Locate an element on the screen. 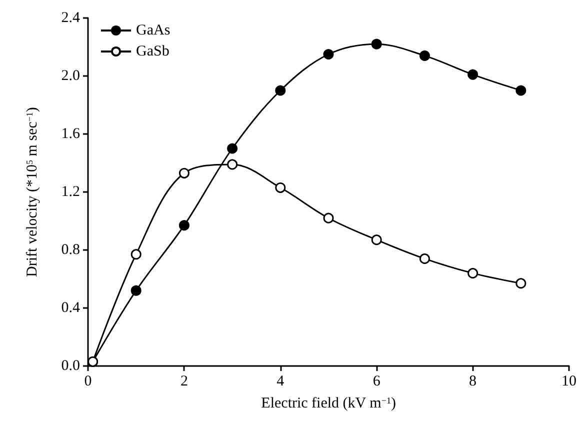  y-tick-label: 2.4 is located at coordinates (70, 18).